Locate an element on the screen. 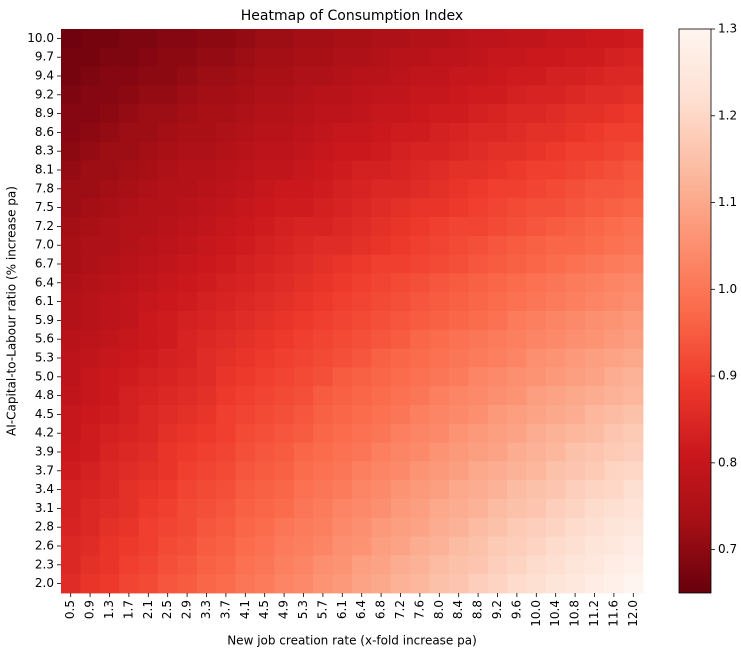 This screenshot has height=651, width=741. y-tick-label: 2.8 is located at coordinates (44, 527).